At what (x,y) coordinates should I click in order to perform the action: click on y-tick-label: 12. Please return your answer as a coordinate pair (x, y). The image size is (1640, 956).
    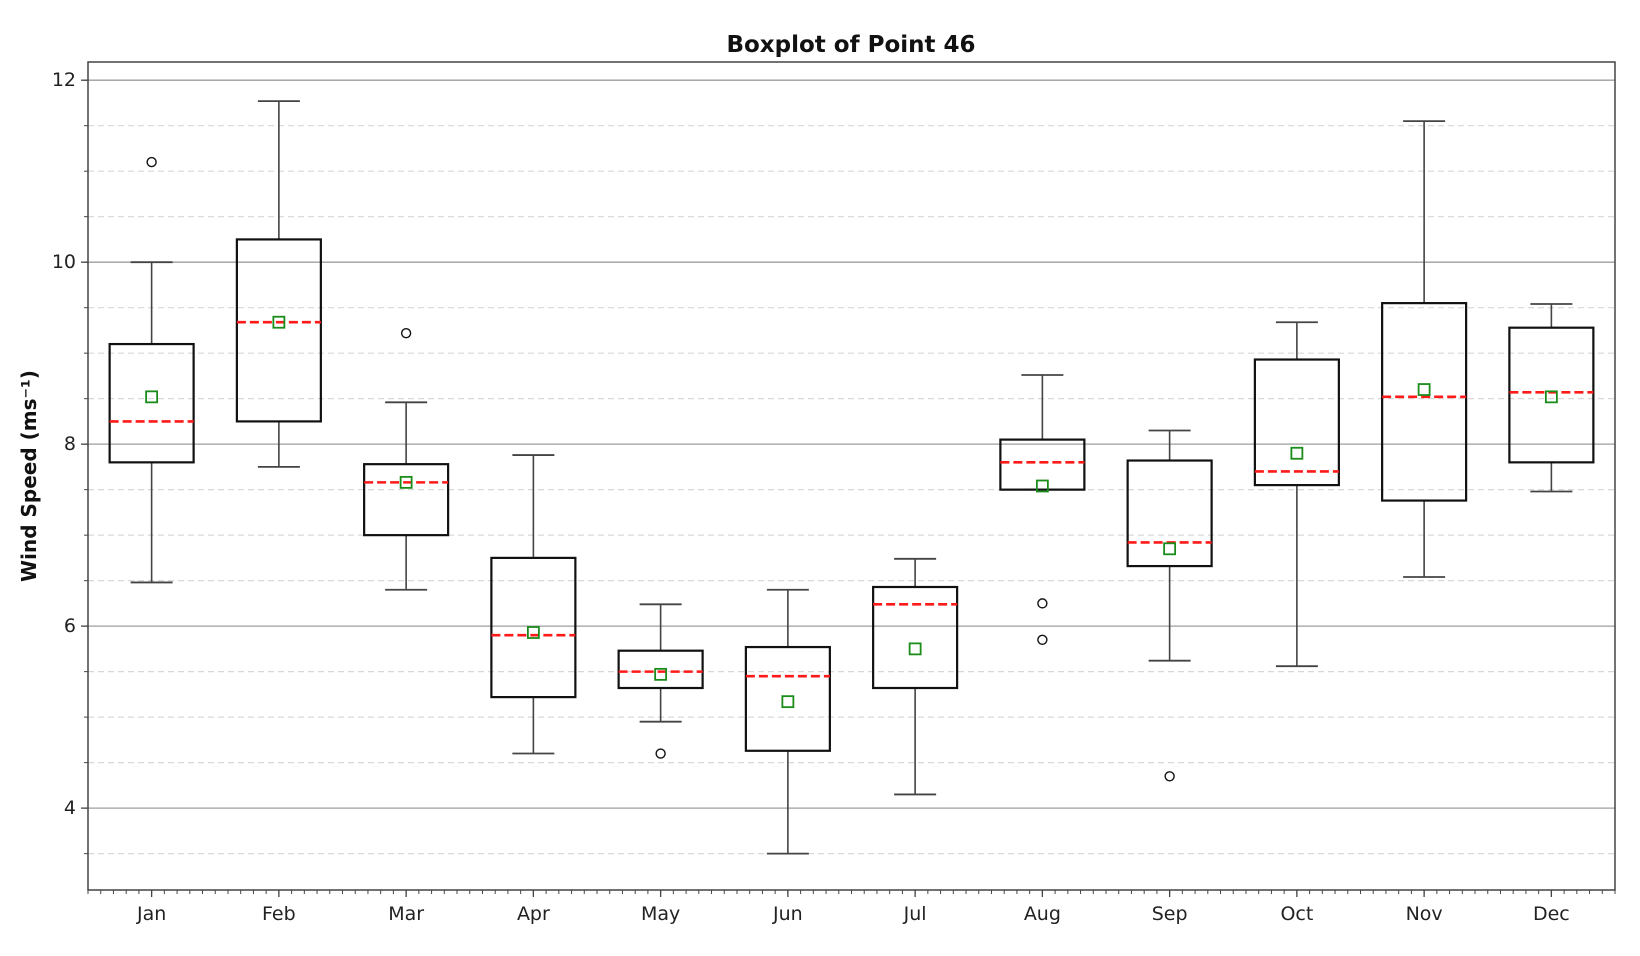
    Looking at the image, I should click on (64, 80).